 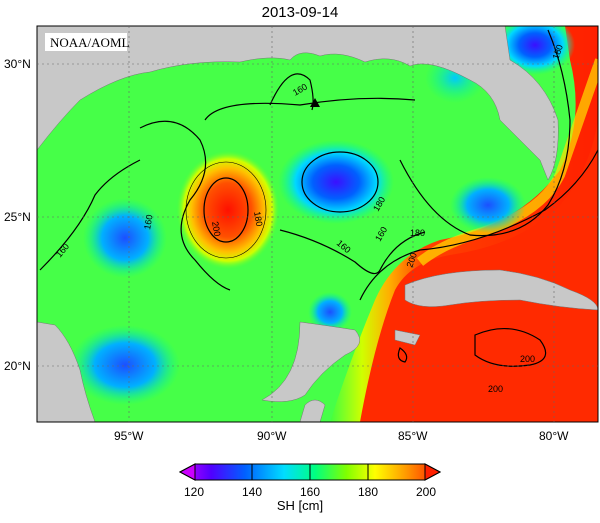 What do you see at coordinates (336, 182) in the screenshot?
I see `cold-eddy` at bounding box center [336, 182].